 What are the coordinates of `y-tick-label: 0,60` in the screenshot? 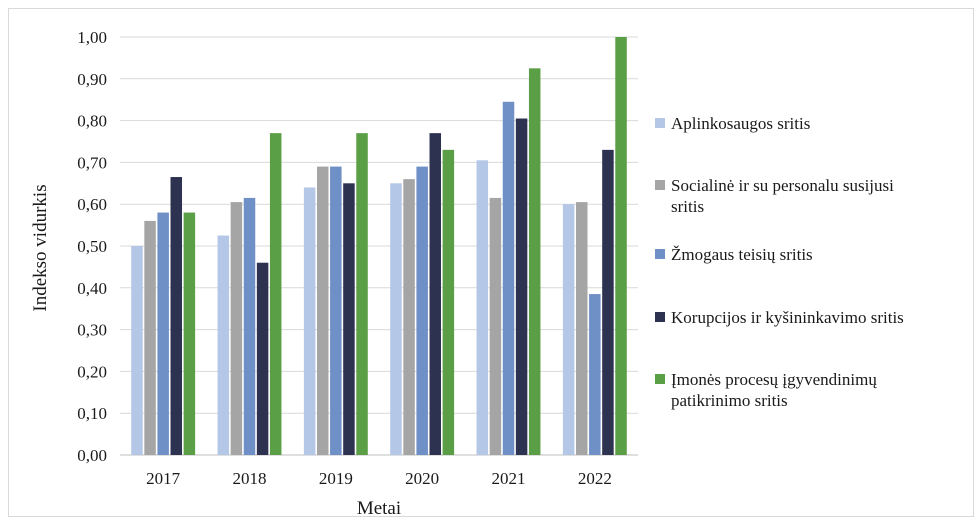 It's located at (92, 204).